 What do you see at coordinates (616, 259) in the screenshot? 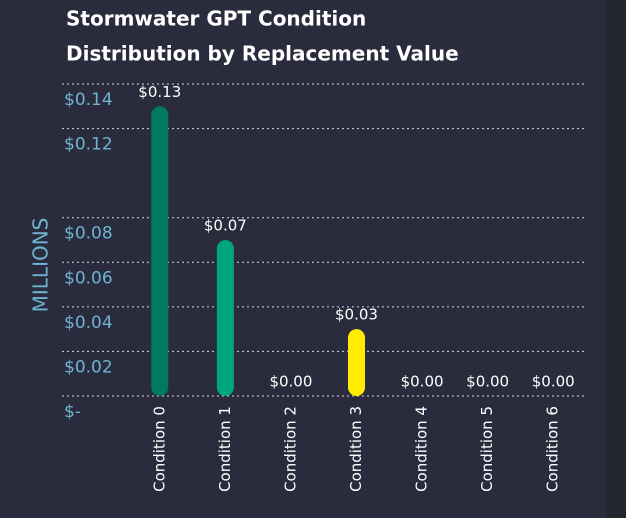
I see `side-strip` at bounding box center [616, 259].